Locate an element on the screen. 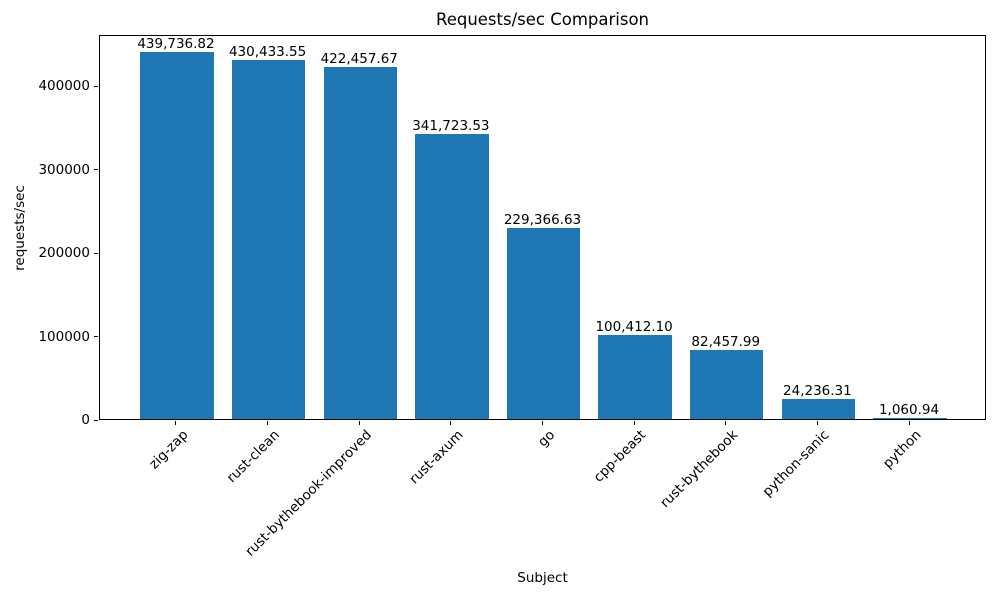 The width and height of the screenshot is (1000, 600). y-tick-label: 300000 is located at coordinates (64, 169).